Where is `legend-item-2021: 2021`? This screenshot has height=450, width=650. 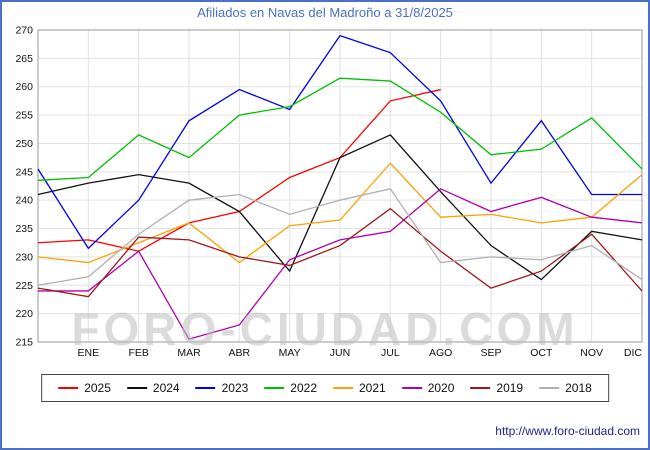
legend-item-2021: 2021 is located at coordinates (359, 388).